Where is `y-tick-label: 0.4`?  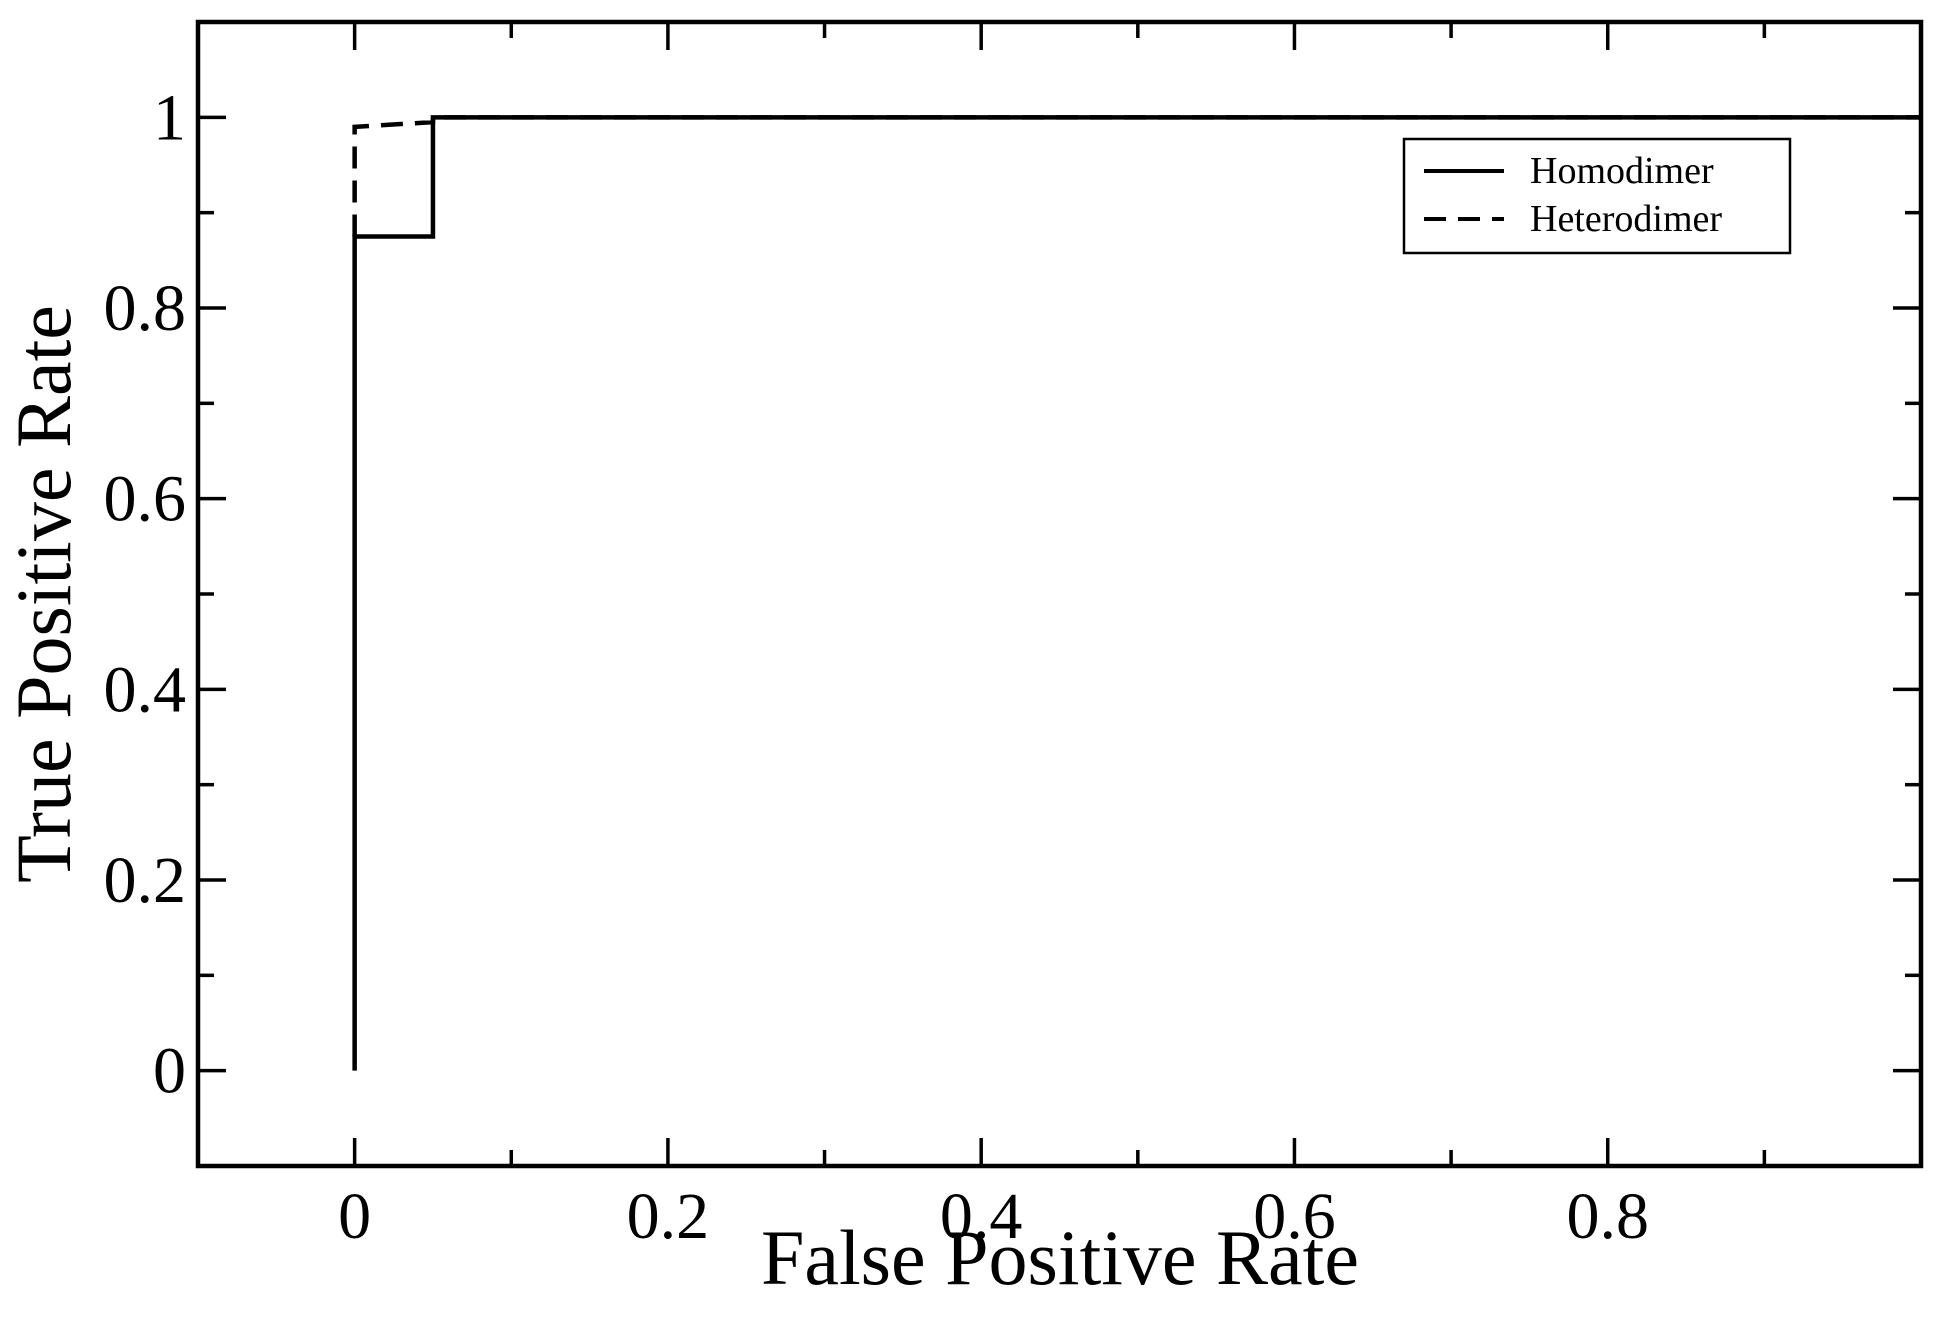
y-tick-label: 0.4 is located at coordinates (145, 689).